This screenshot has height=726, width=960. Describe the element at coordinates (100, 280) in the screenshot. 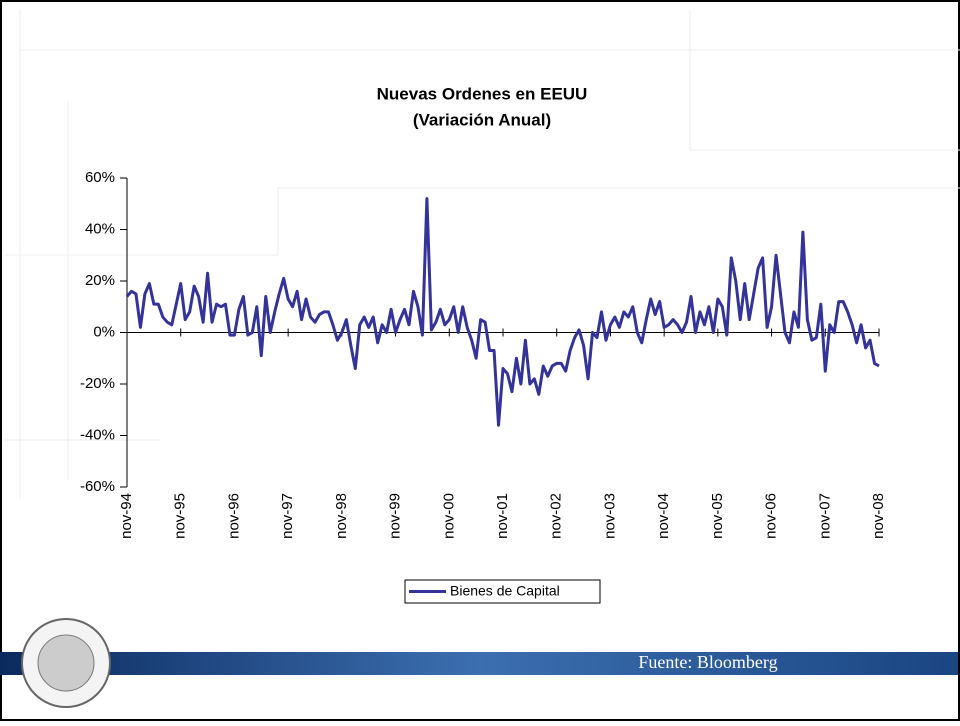

I see `y-tick-label: 20%` at that location.